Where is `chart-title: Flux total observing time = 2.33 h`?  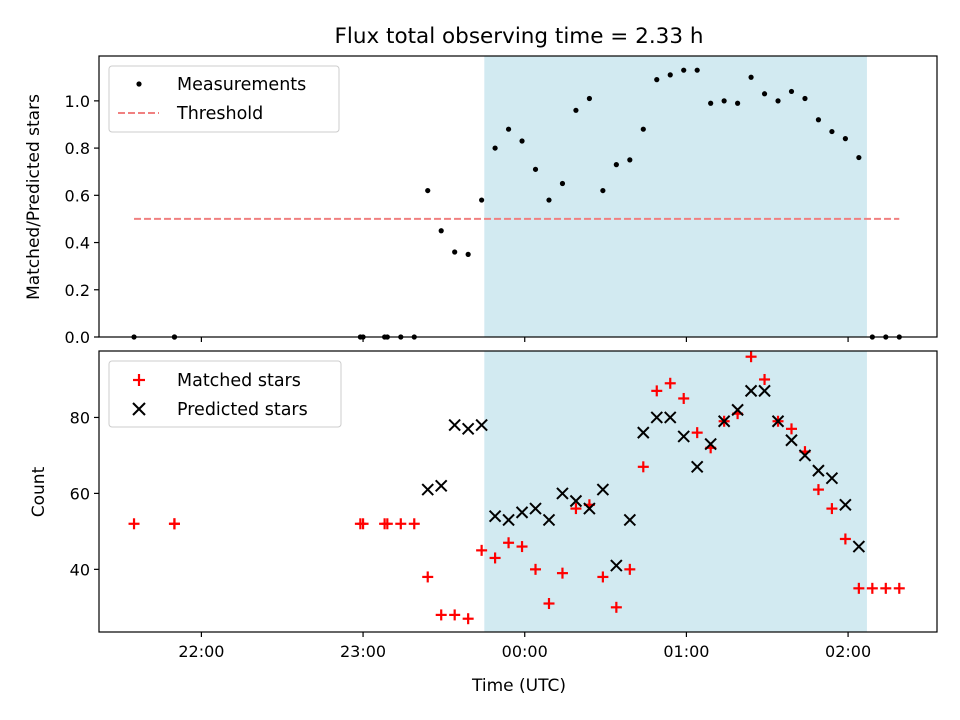
chart-title: Flux total observing time = 2.33 h is located at coordinates (519, 36).